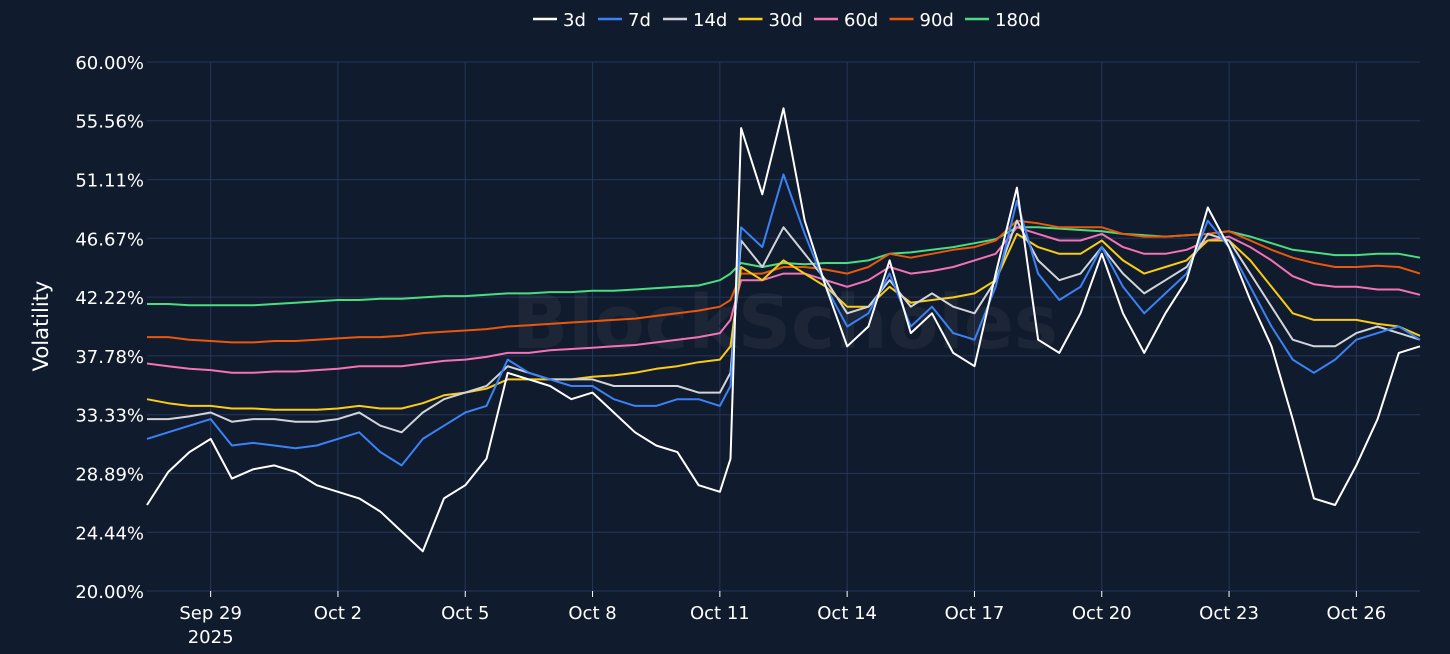 The height and width of the screenshot is (654, 1450). I want to click on y-tick-label: 46.67%, so click(109, 239).